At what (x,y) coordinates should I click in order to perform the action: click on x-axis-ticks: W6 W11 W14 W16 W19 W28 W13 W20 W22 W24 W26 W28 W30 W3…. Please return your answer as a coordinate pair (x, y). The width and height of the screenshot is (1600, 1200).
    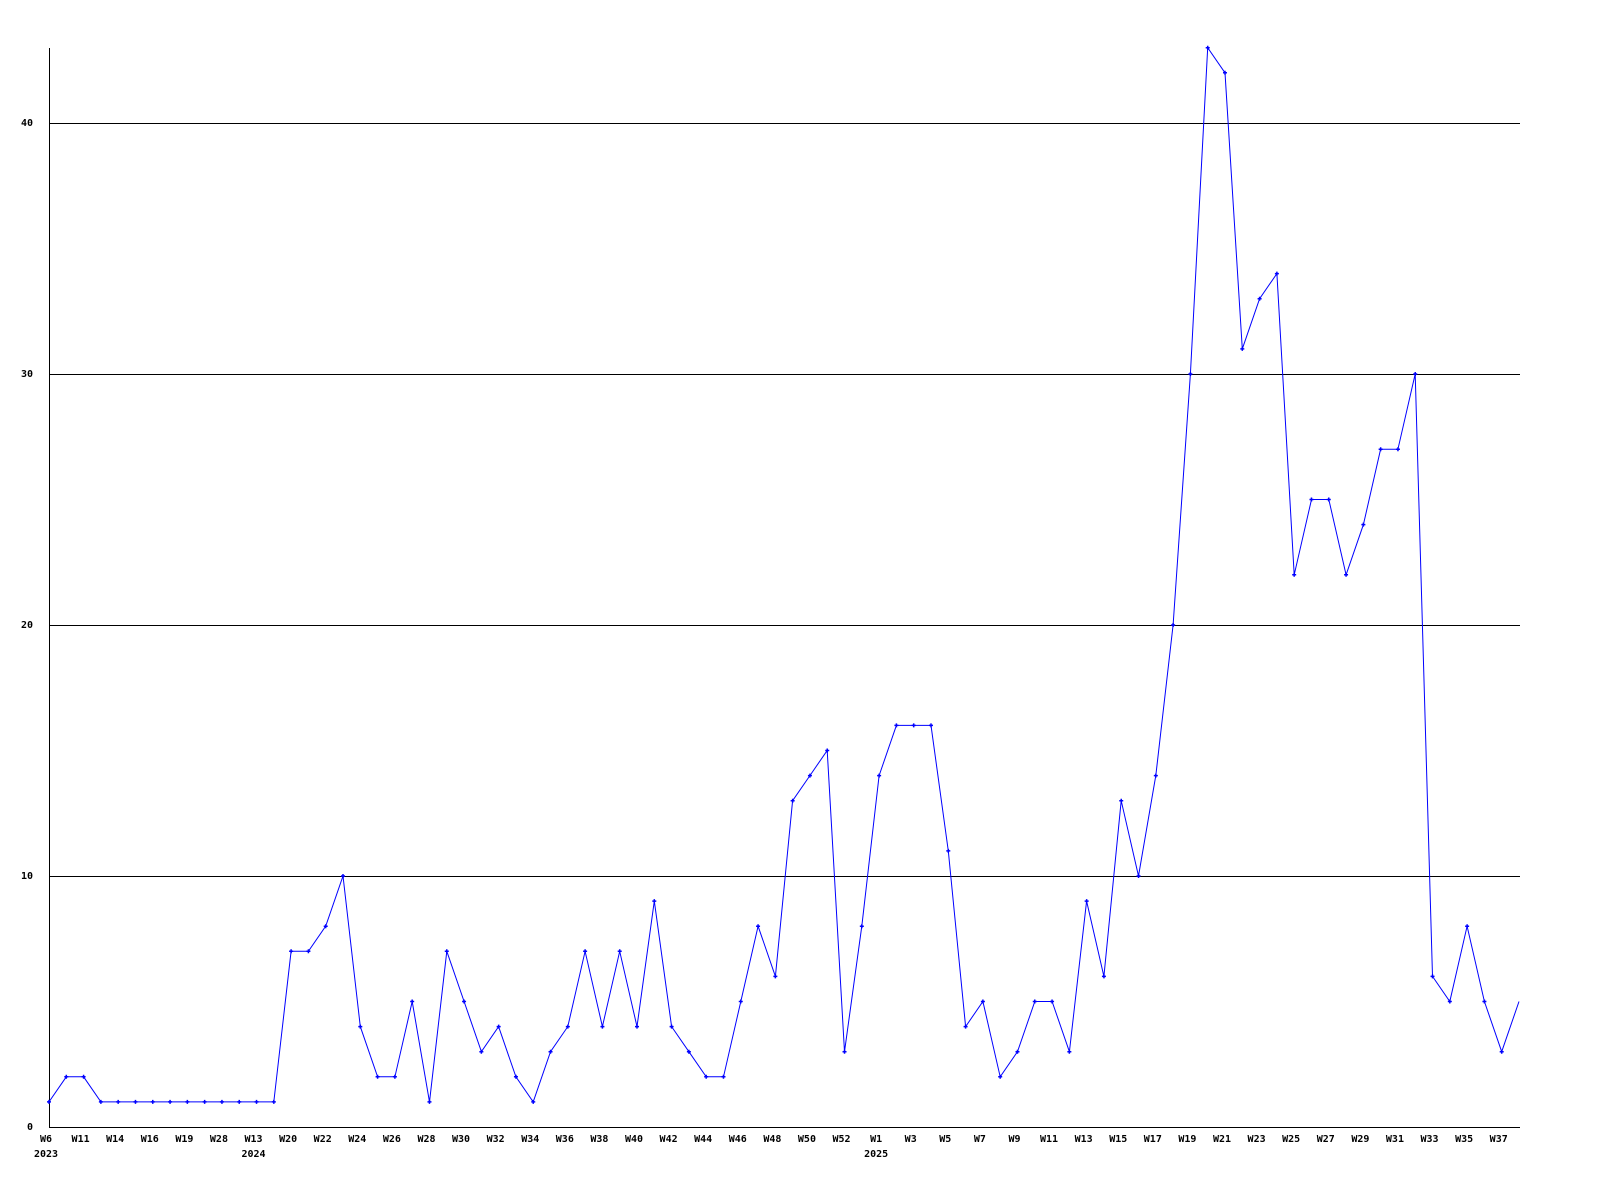
    Looking at the image, I should click on (771, 1147).